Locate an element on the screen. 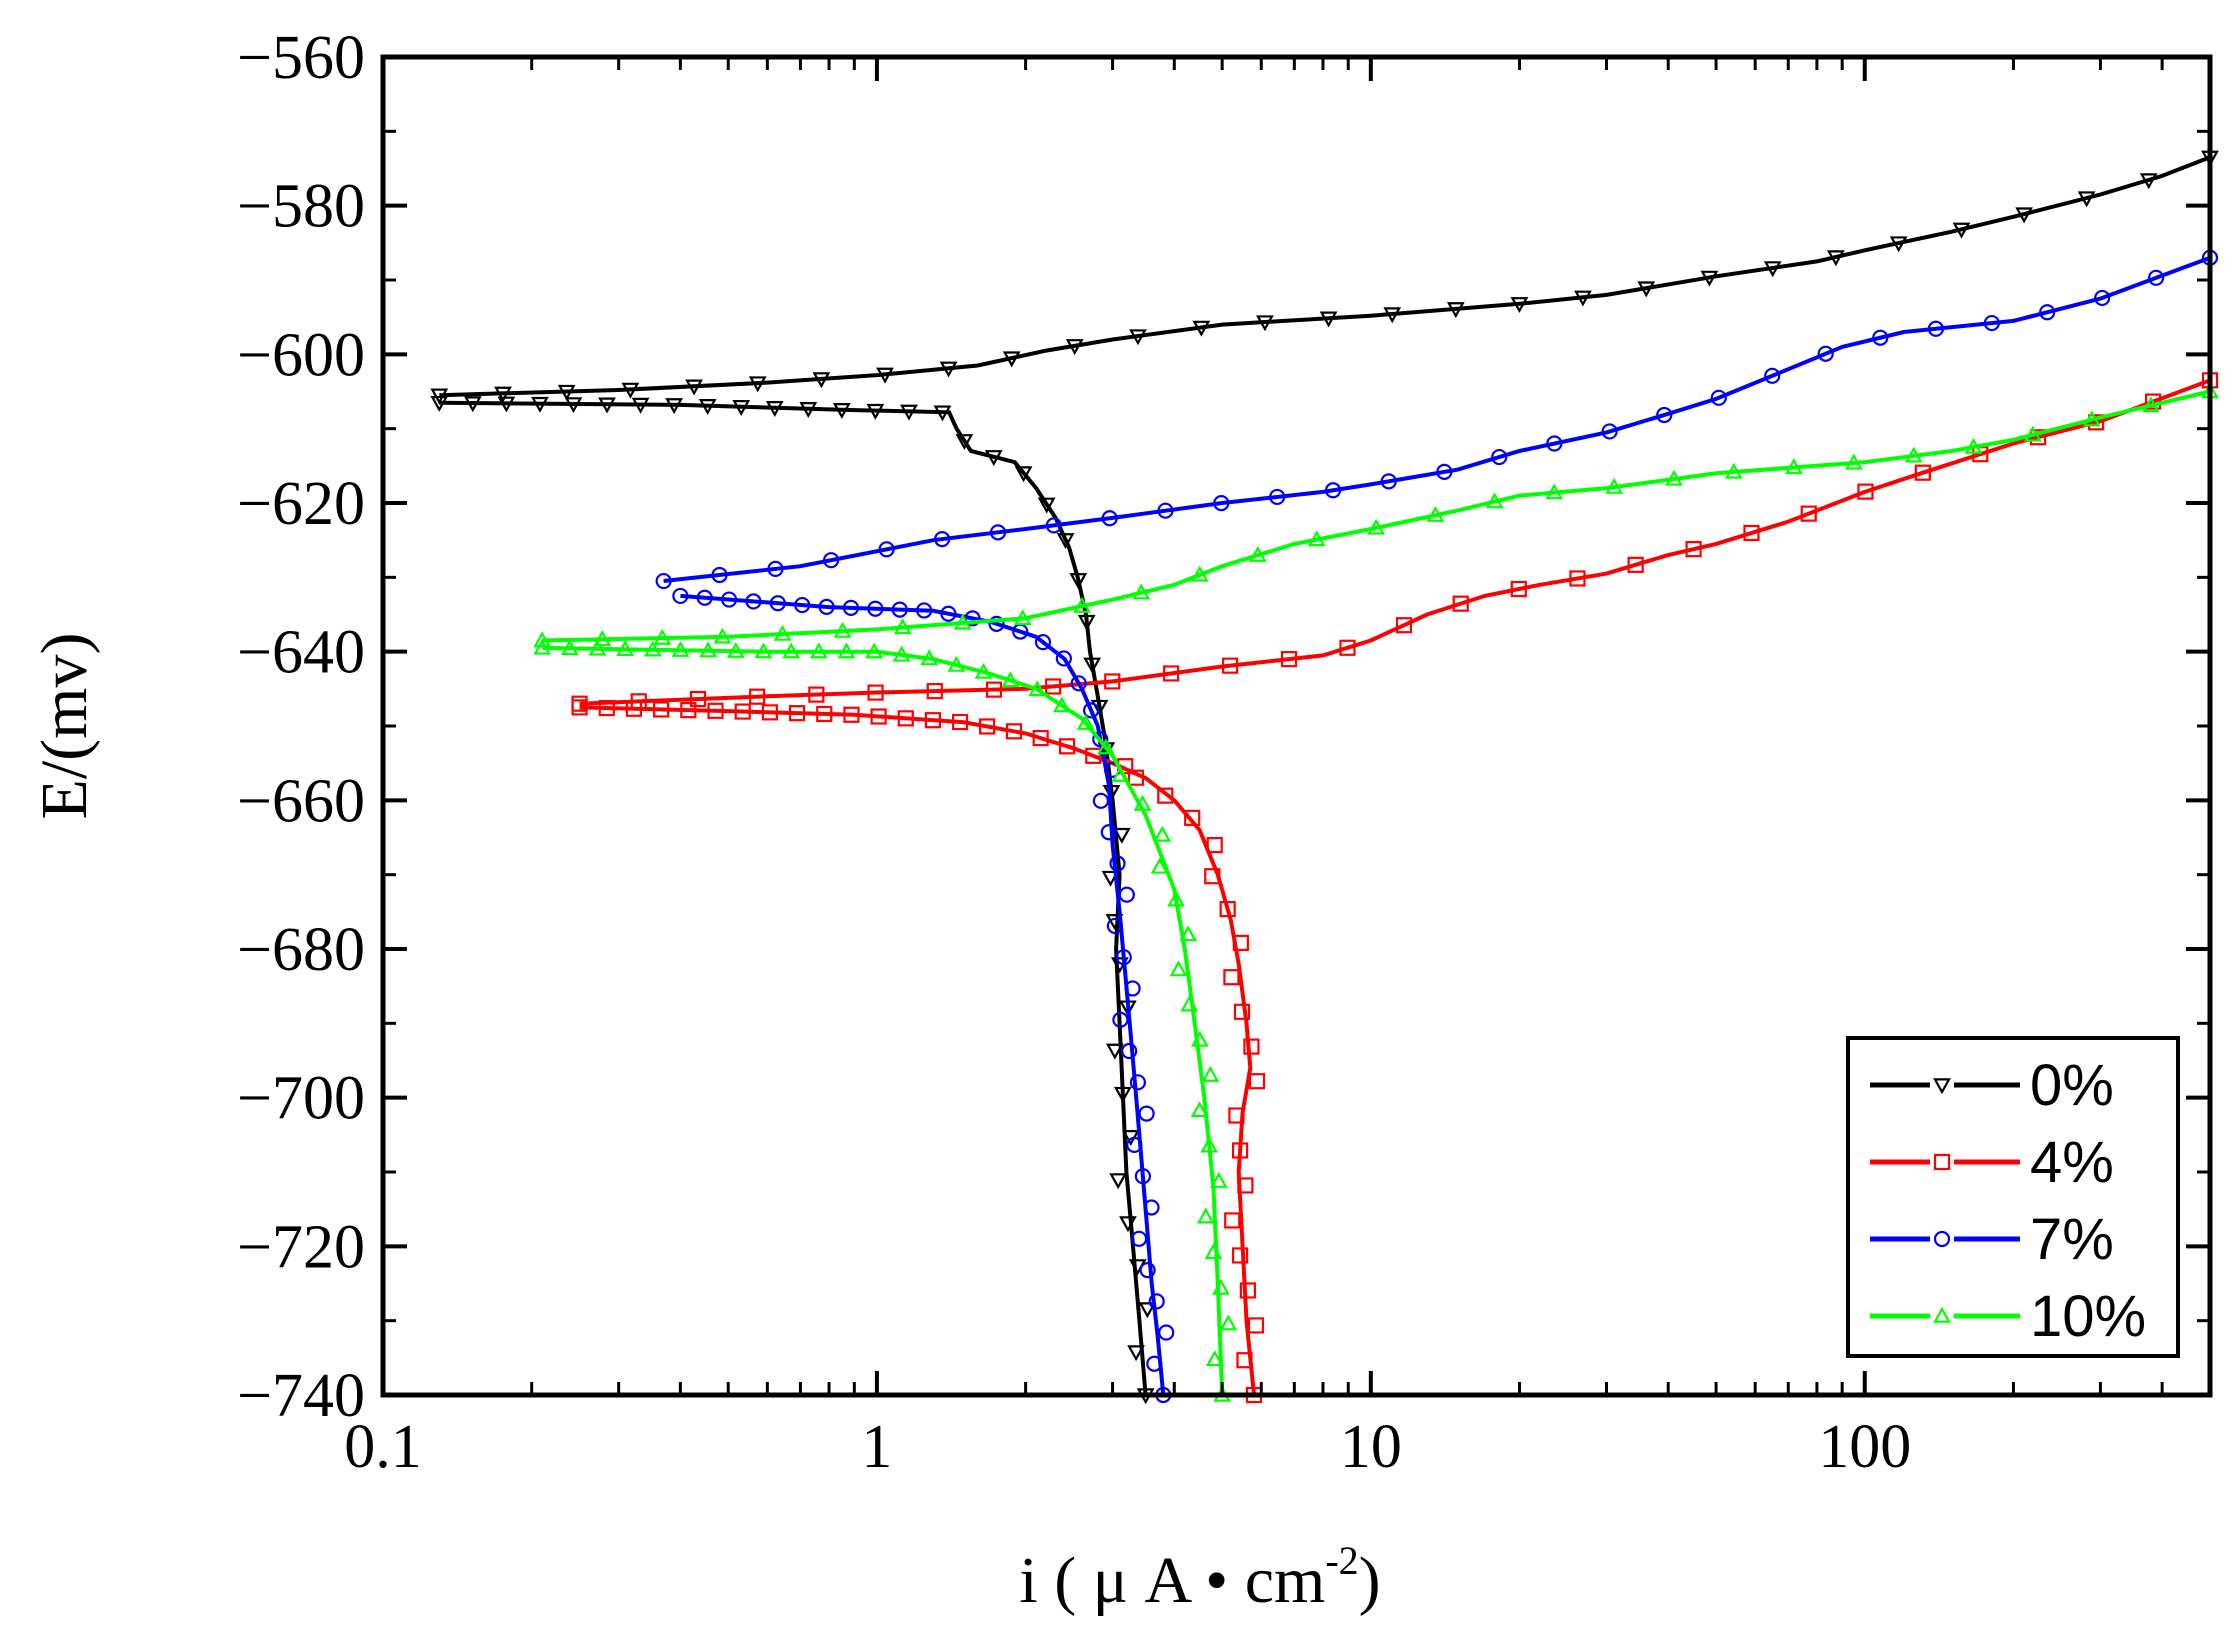 Image resolution: width=2234 pixels, height=1633 pixels. x-tick-label: 1 is located at coordinates (876, 1447).